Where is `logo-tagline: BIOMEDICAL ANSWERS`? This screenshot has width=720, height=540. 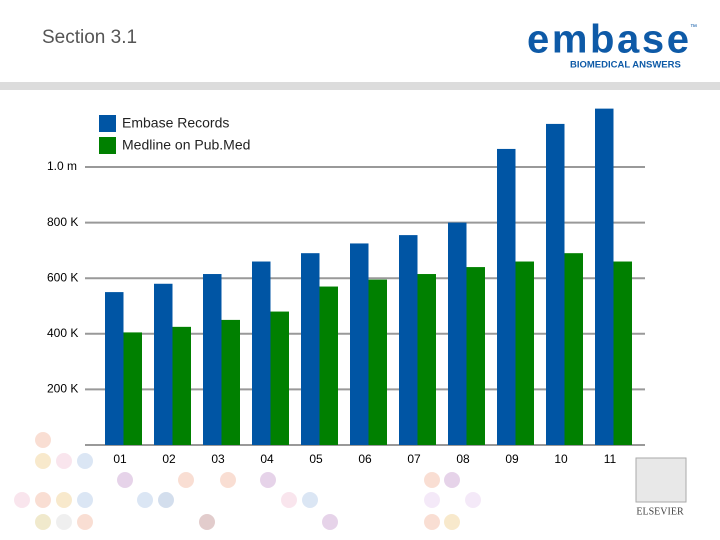 logo-tagline: BIOMEDICAL ANSWERS is located at coordinates (625, 65).